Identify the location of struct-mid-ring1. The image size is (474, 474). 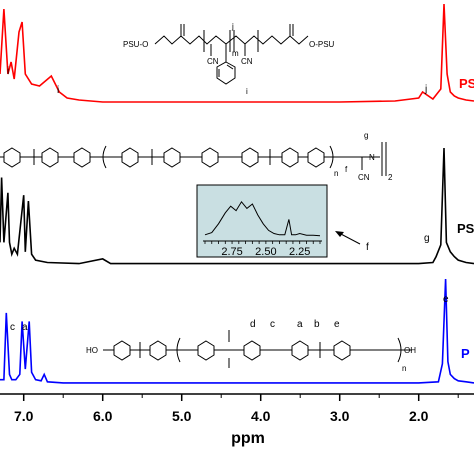
(12, 157).